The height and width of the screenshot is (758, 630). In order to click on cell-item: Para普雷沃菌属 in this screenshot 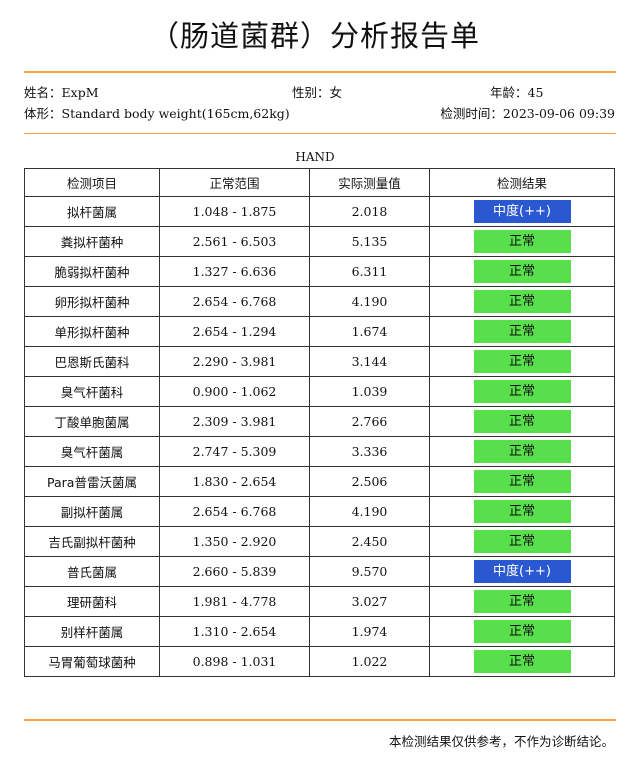, I will do `click(92, 481)`.